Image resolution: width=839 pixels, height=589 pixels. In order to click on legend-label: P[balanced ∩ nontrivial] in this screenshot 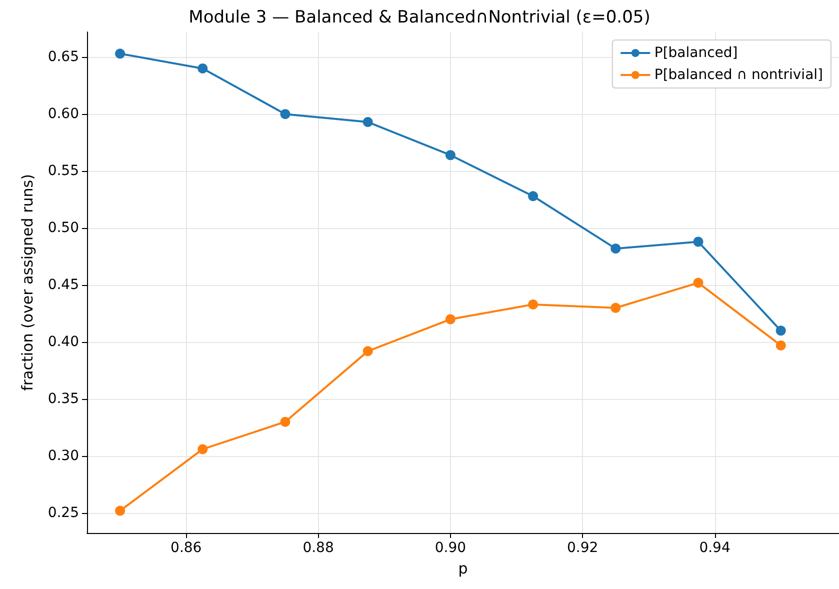, I will do `click(738, 75)`.